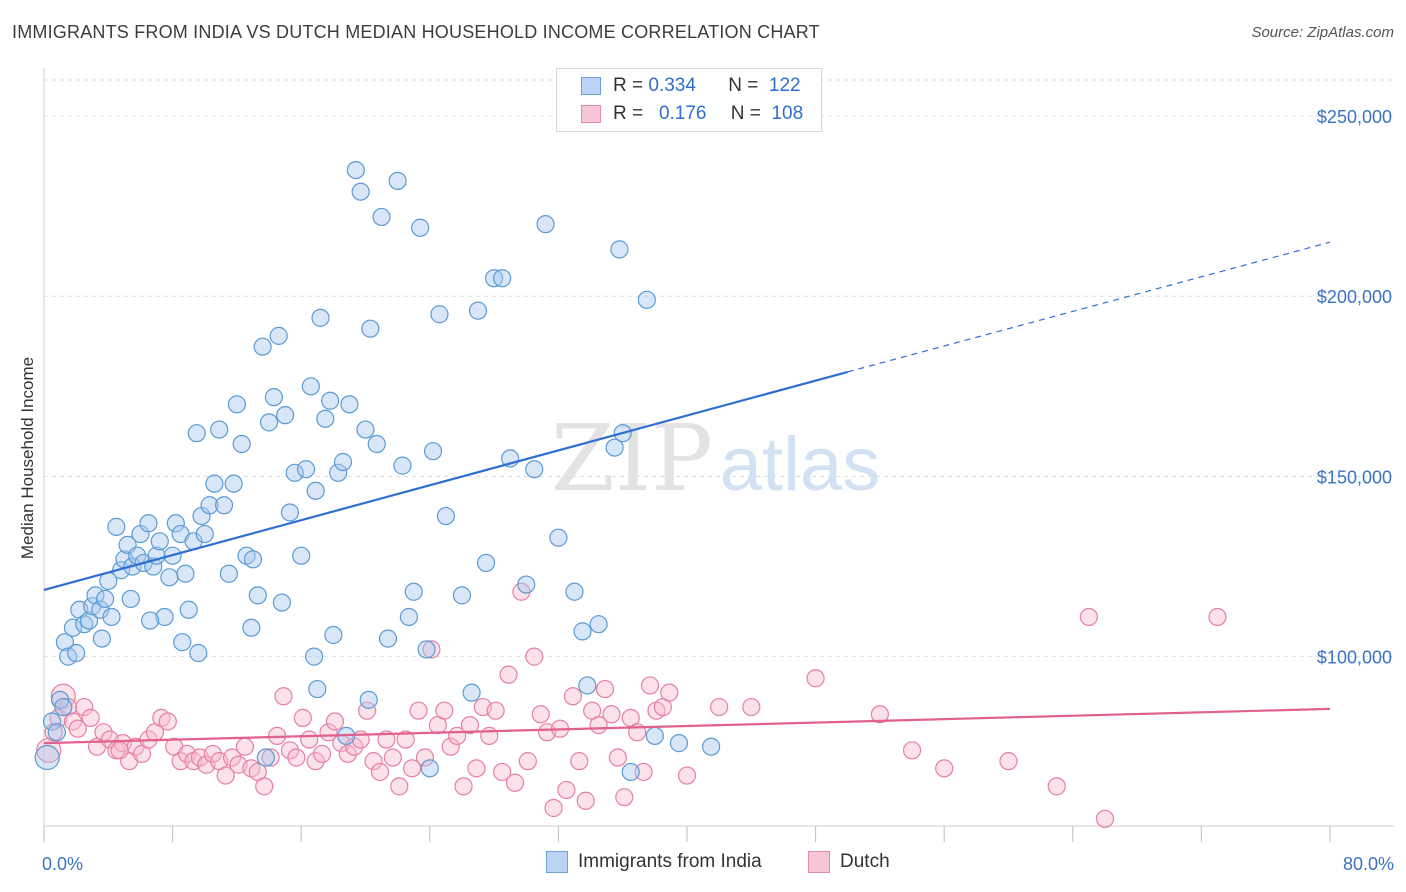 The width and height of the screenshot is (1406, 892). I want to click on legend-row-dutch: R = 0.176 N = 108, so click(692, 114).